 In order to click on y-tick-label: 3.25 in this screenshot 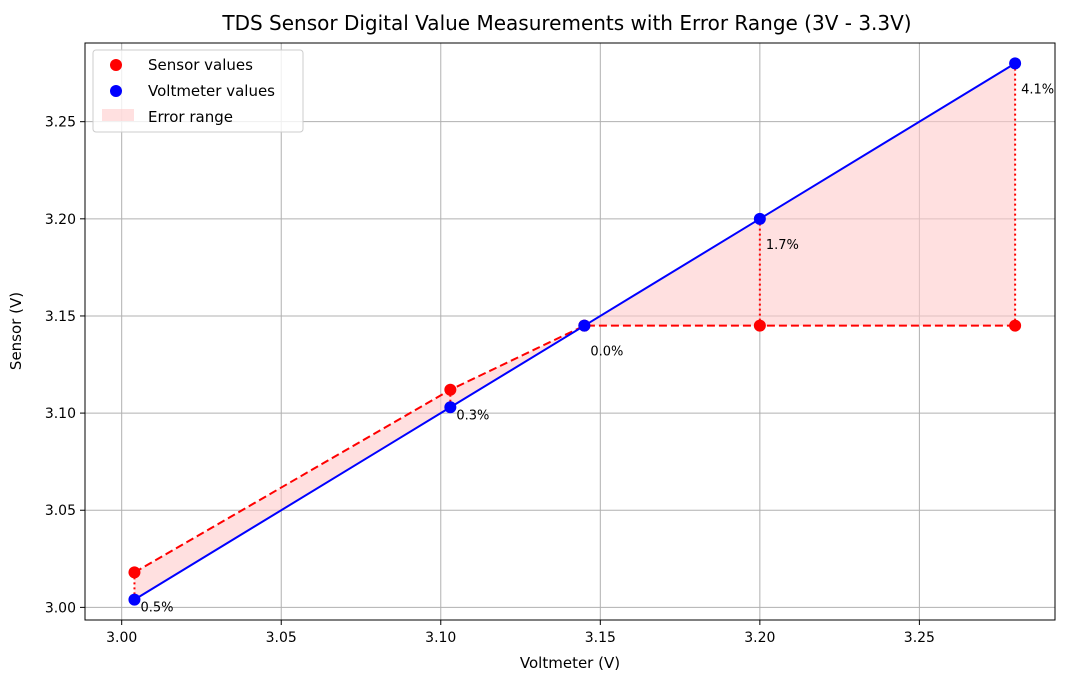, I will do `click(60, 123)`.